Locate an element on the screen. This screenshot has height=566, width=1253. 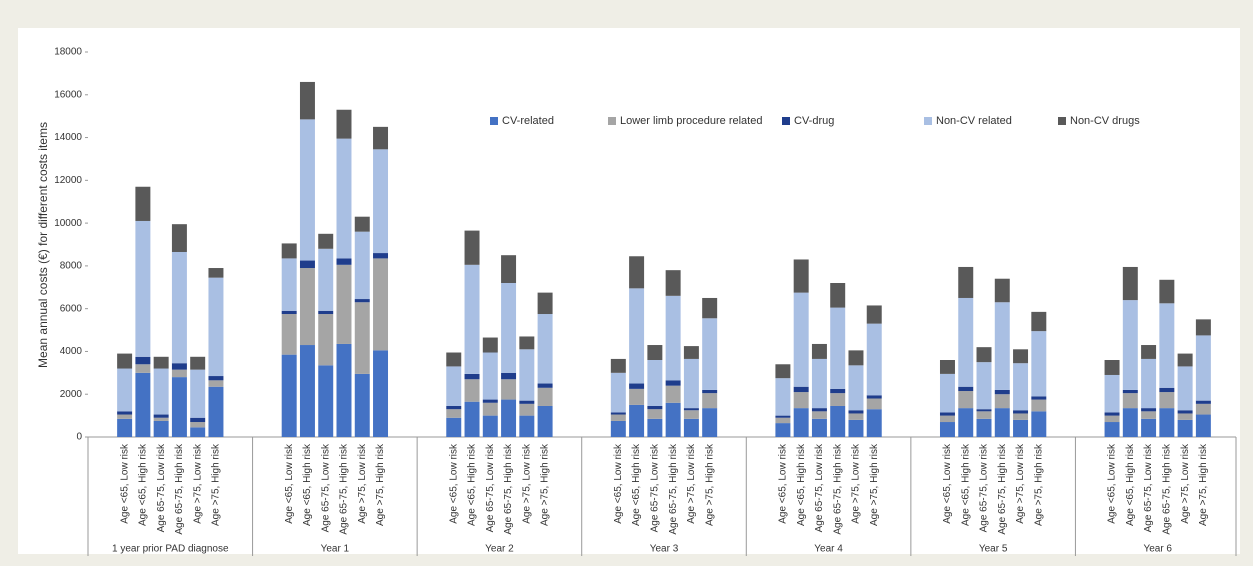
group-label: Year 5 is located at coordinates (993, 549).